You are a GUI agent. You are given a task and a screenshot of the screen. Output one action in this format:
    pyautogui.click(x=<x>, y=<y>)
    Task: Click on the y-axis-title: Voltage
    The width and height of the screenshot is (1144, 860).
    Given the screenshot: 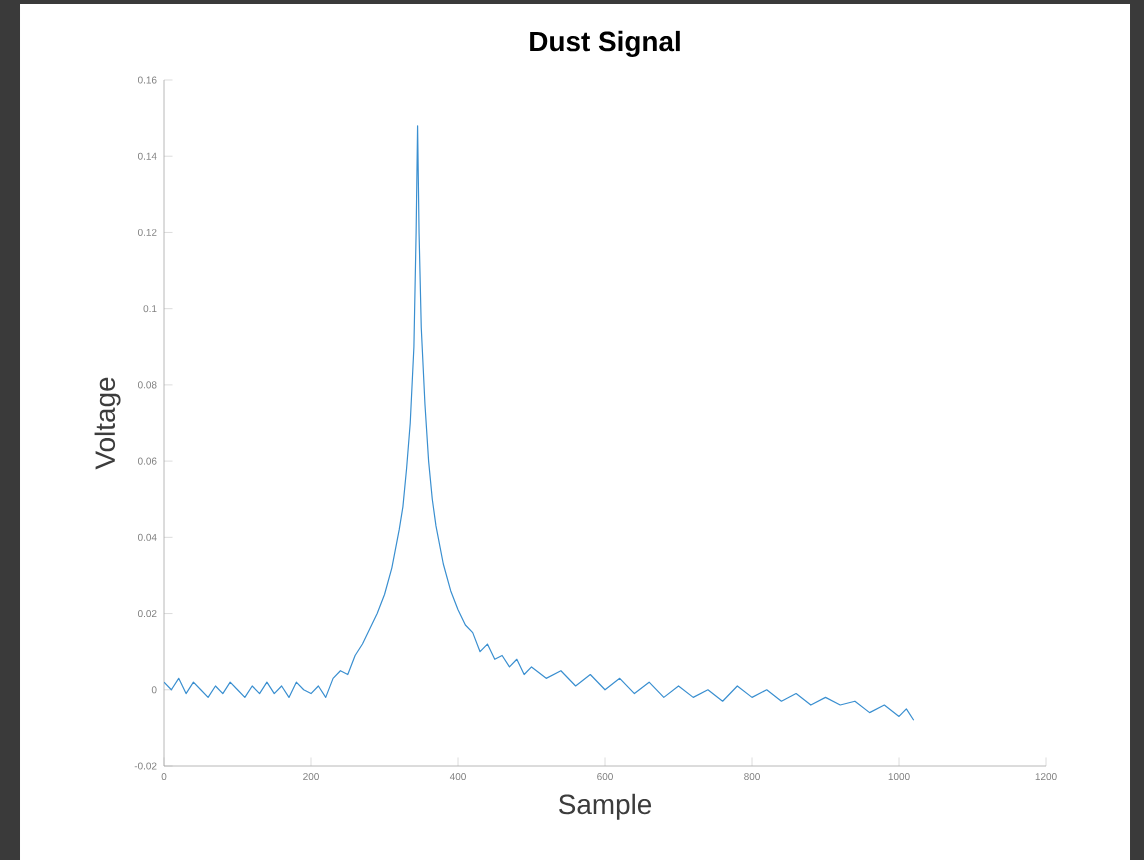 What is the action you would take?
    pyautogui.click(x=107, y=423)
    